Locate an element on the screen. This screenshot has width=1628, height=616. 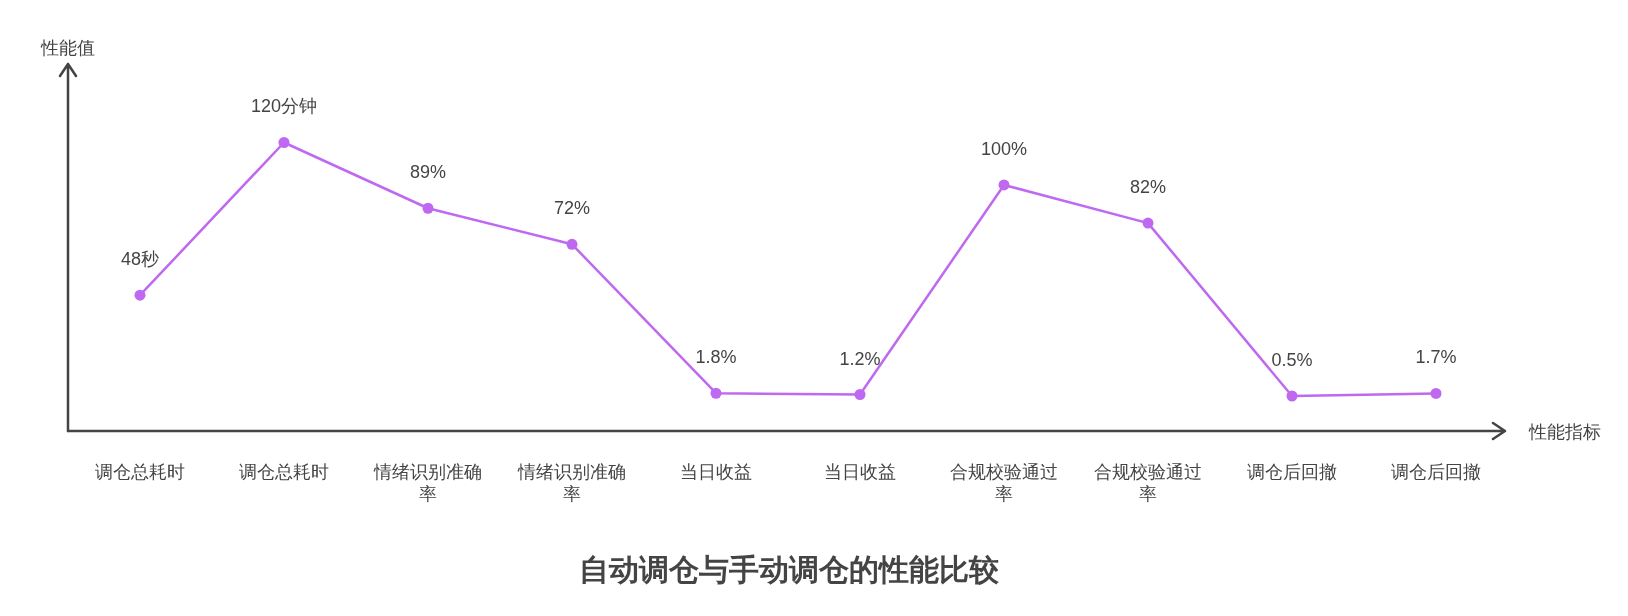
data-label: 89% is located at coordinates (428, 172).